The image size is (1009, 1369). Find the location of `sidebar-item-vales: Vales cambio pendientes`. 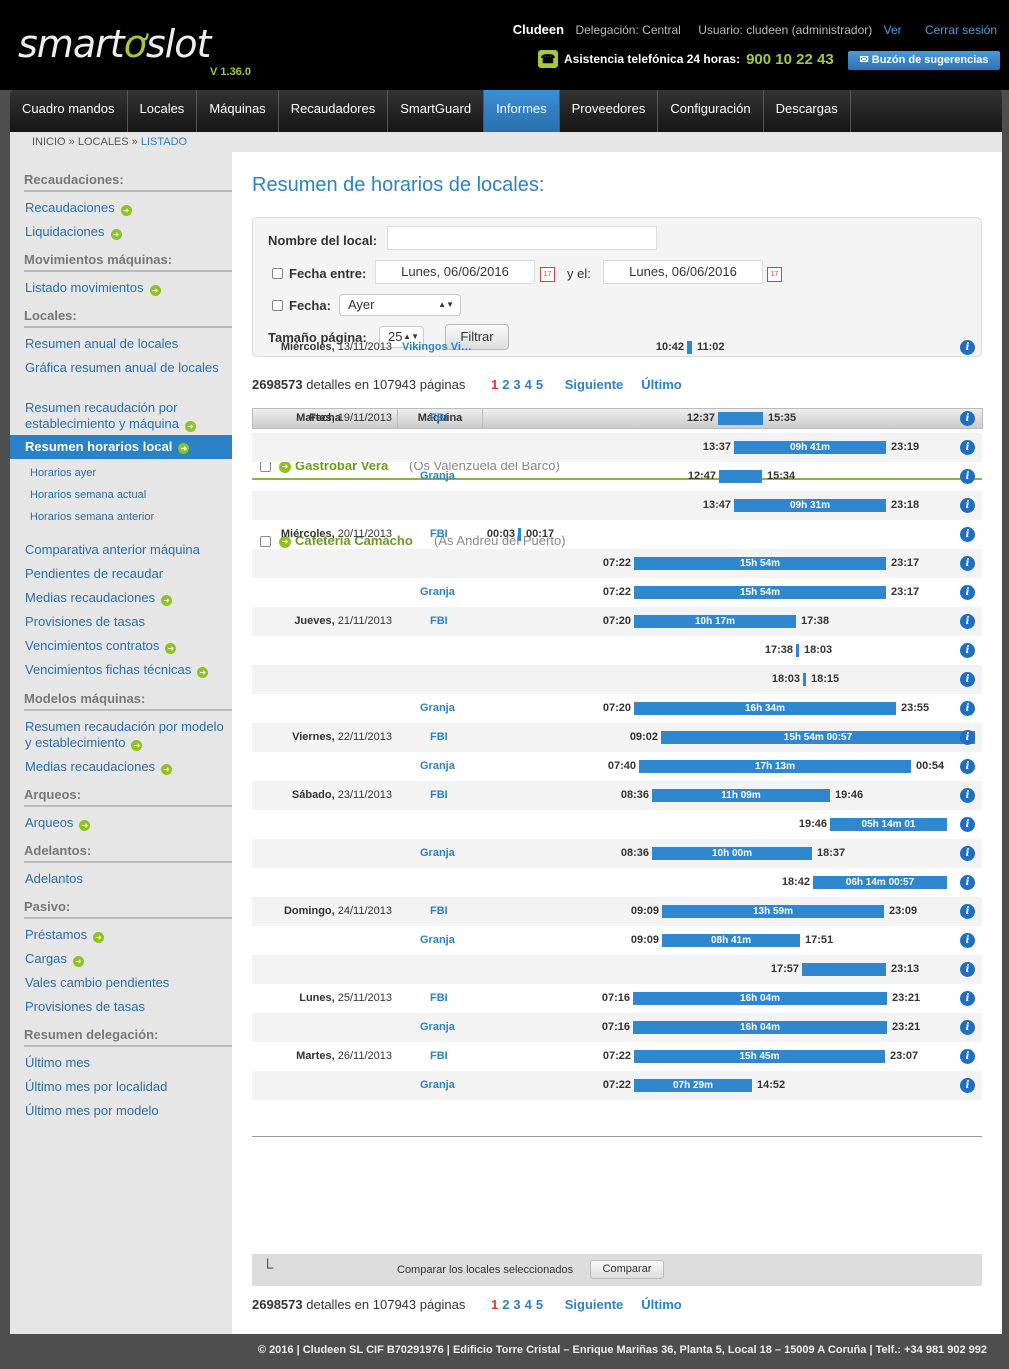

sidebar-item-vales: Vales cambio pendientes is located at coordinates (97, 982).